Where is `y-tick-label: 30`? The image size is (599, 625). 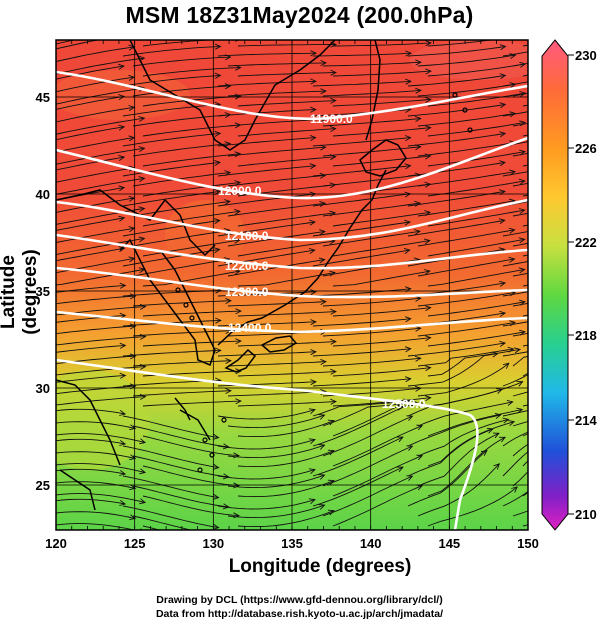 y-tick-label: 30 is located at coordinates (43, 388).